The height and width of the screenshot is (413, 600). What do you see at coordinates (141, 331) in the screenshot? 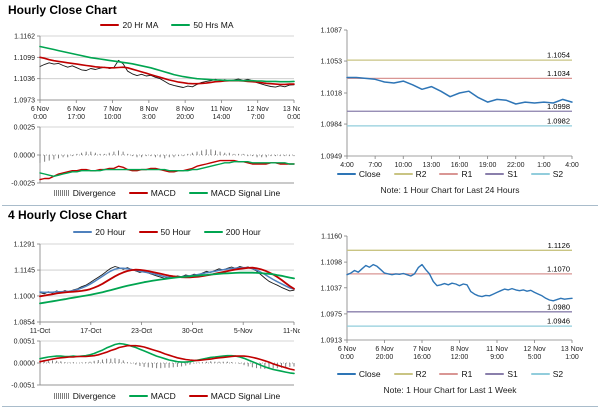
I see `svg-text: 23-Oct` at bounding box center [141, 331].